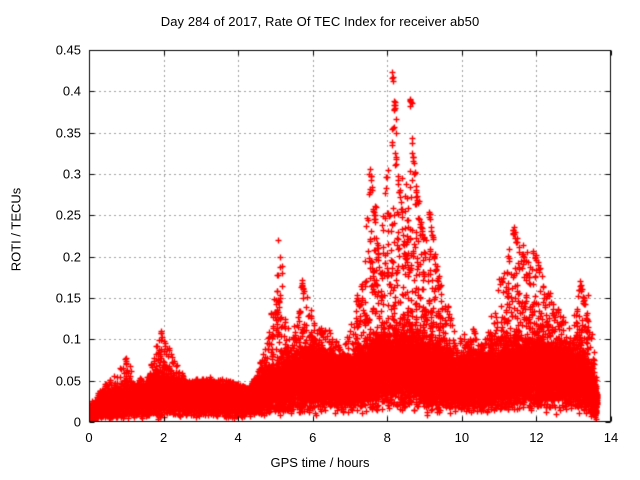  What do you see at coordinates (71, 339) in the screenshot?
I see `y-tick-label: 0.1` at bounding box center [71, 339].